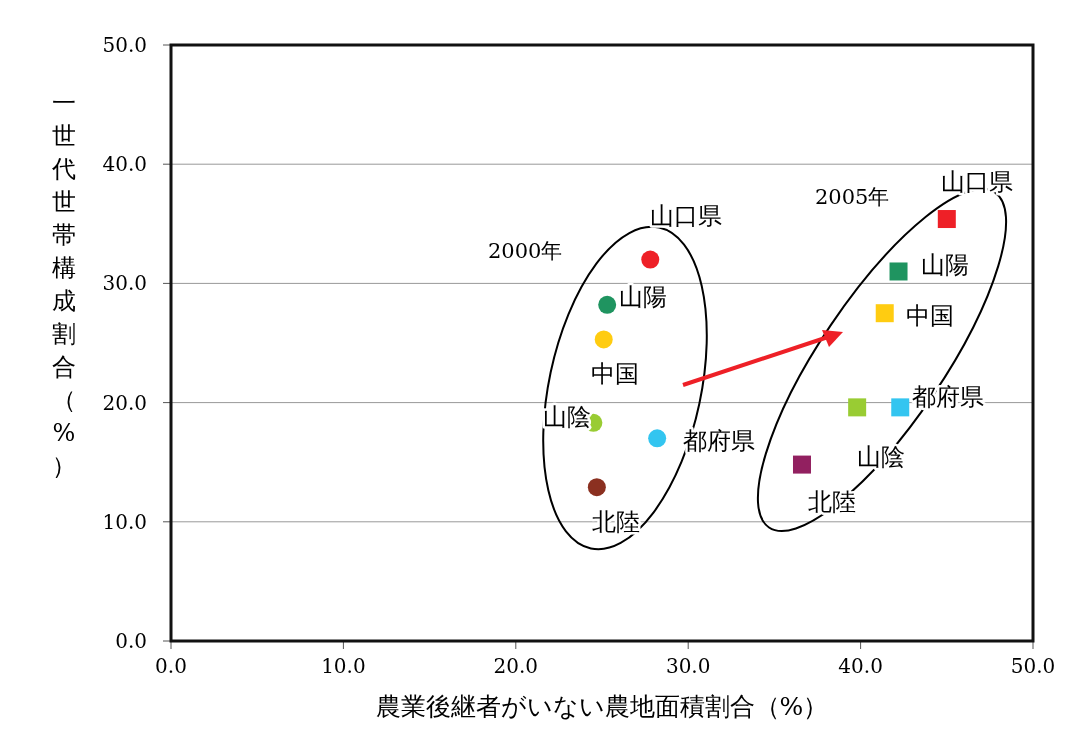 This screenshot has width=1067, height=731. I want to click on text: 一世代世帯構成割合（%）, so click(64, 284).